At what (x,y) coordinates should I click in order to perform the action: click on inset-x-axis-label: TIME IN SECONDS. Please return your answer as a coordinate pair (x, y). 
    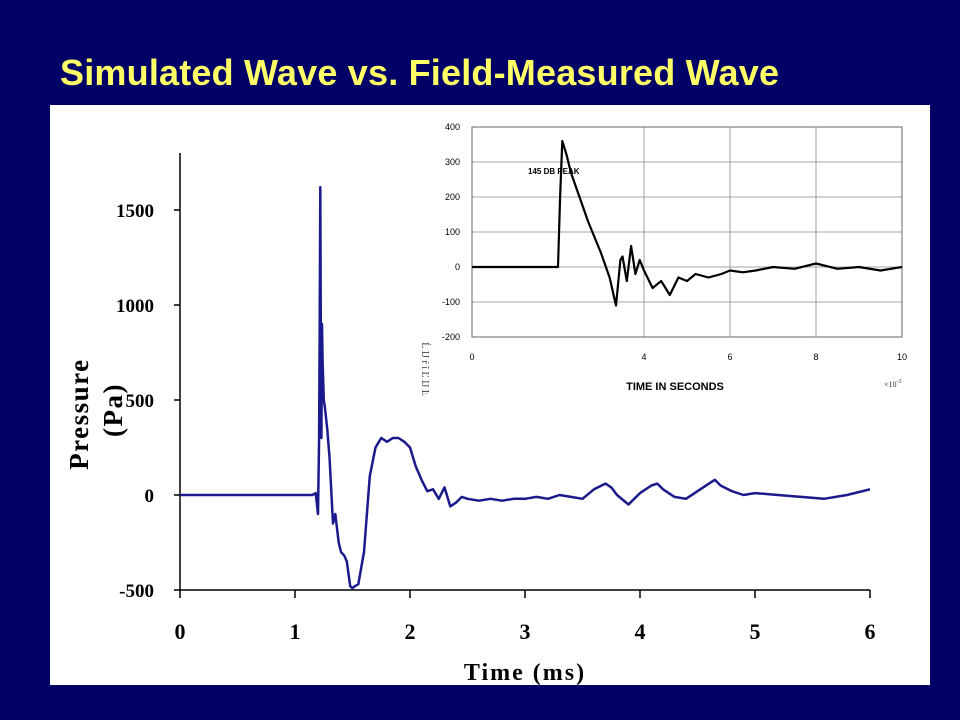
    Looking at the image, I should click on (675, 387).